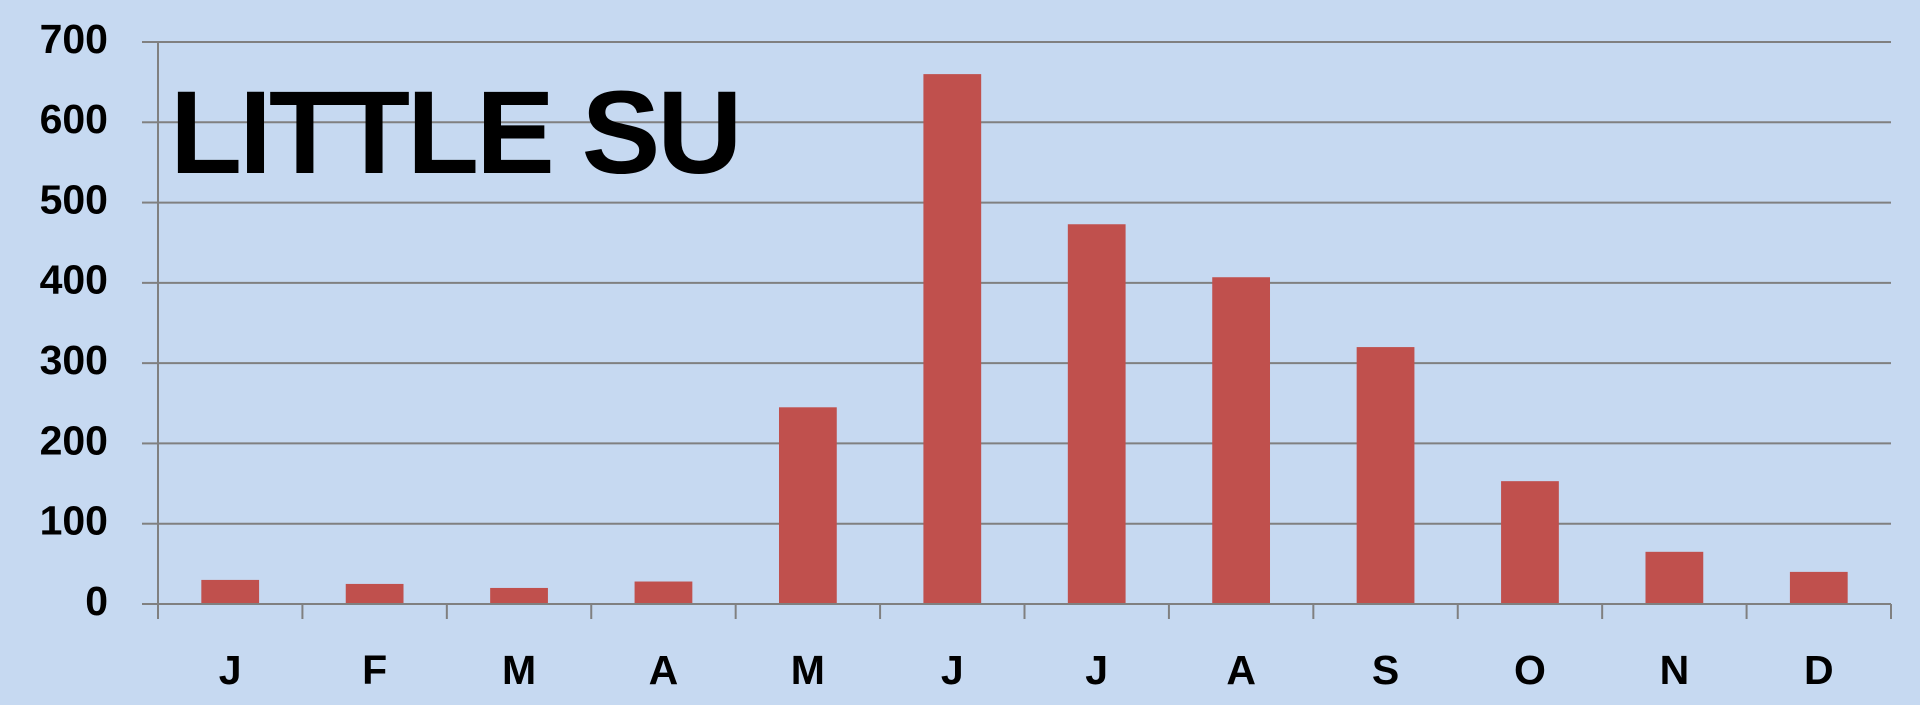 The height and width of the screenshot is (705, 1920). Describe the element at coordinates (74, 440) in the screenshot. I see `y-tick-label: 200` at that location.